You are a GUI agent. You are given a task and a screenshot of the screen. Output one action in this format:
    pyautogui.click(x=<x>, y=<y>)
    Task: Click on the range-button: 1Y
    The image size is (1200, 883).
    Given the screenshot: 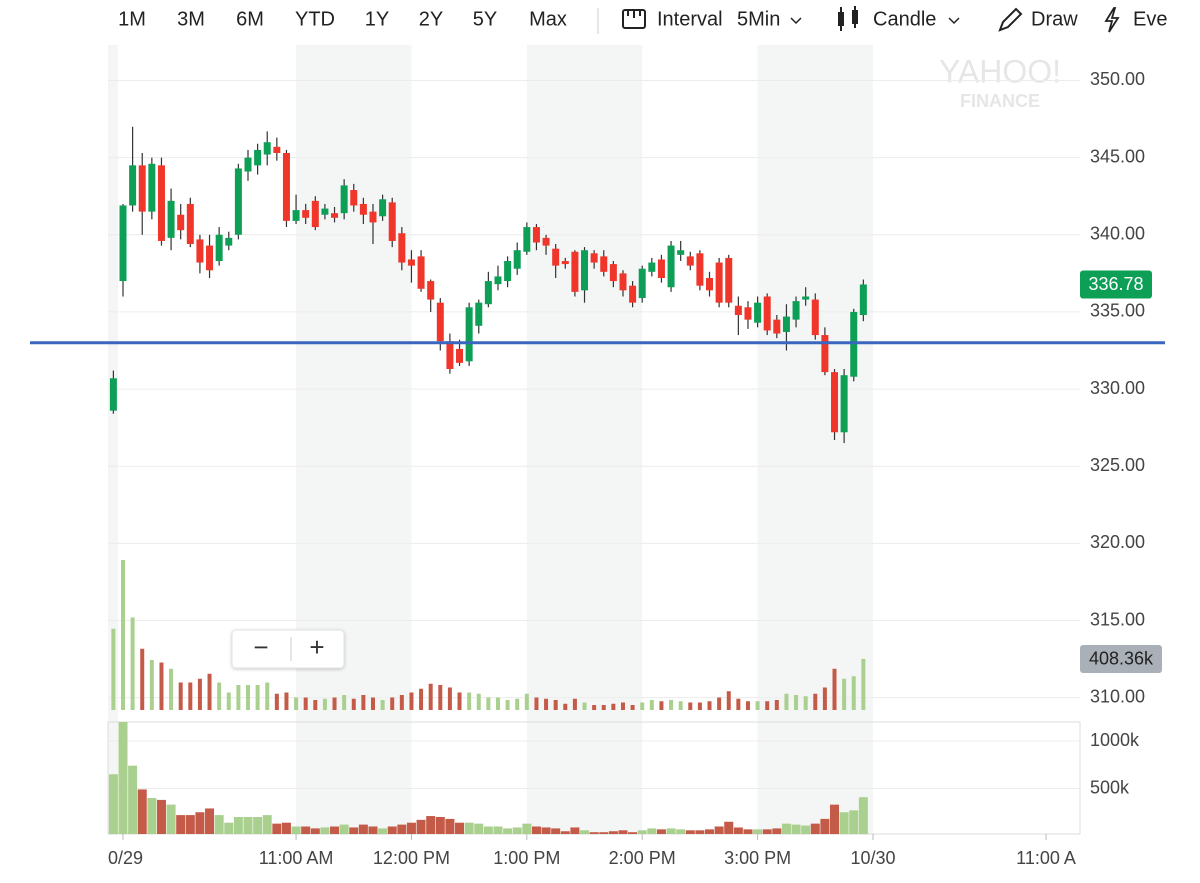 What is the action you would take?
    pyautogui.click(x=377, y=19)
    